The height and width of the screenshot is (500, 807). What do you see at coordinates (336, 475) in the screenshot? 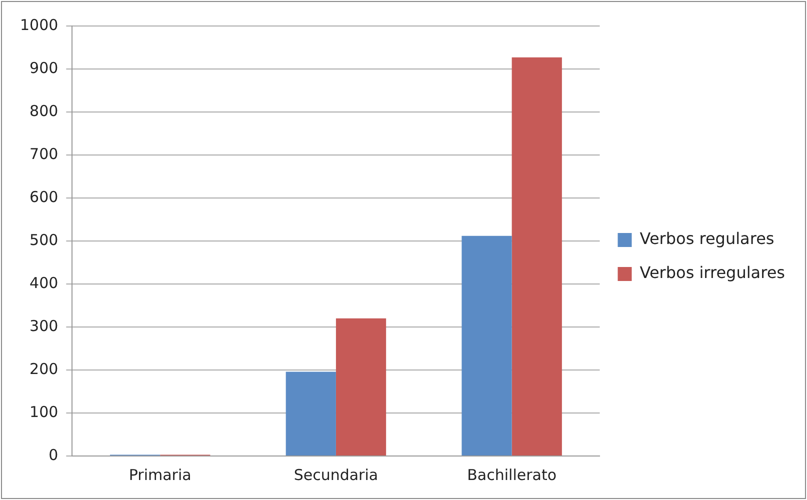
I see `x-tick-label: Secundaria` at bounding box center [336, 475].